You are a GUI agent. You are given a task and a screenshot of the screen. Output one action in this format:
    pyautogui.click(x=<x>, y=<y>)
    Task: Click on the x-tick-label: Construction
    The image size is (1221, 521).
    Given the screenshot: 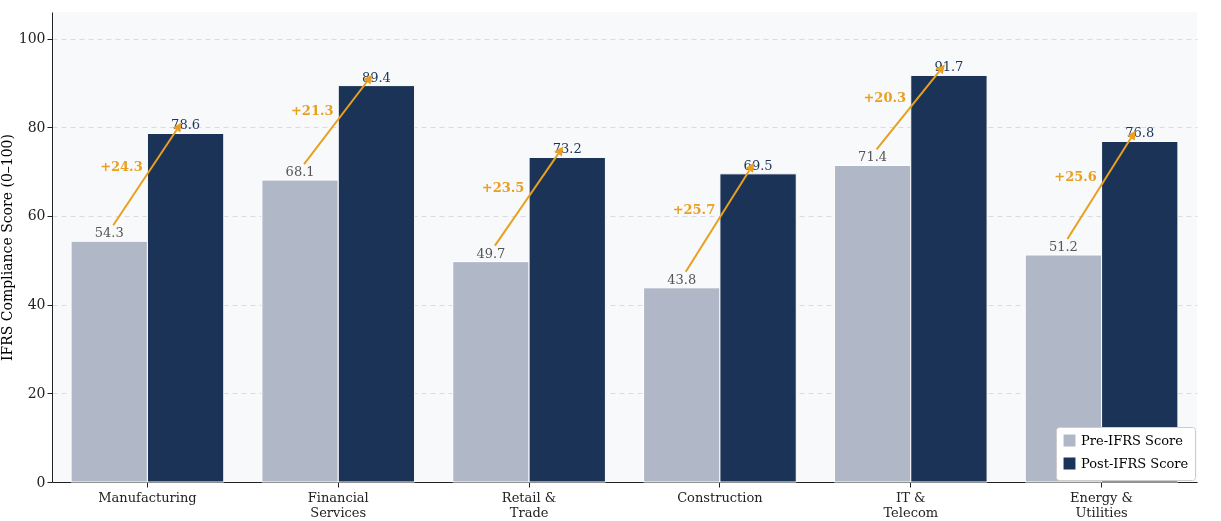 What is the action you would take?
    pyautogui.click(x=720, y=497)
    